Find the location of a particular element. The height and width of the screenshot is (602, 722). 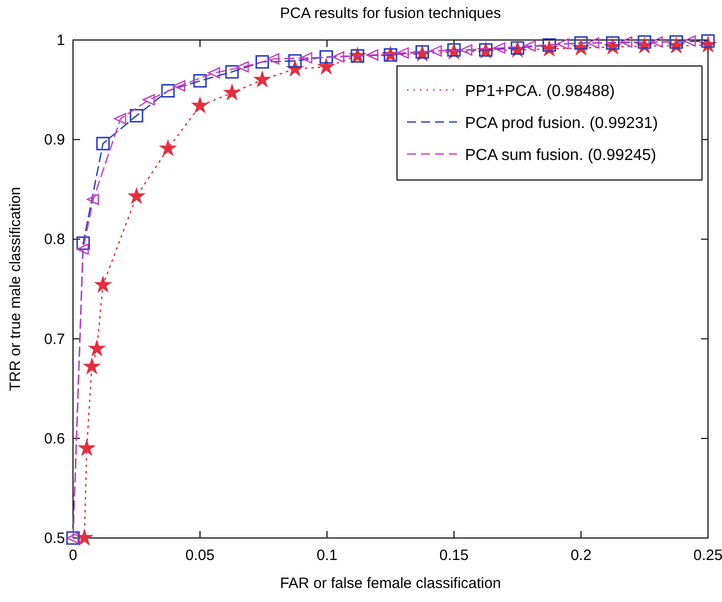

x-tick-label: 0.25 is located at coordinates (707, 555).